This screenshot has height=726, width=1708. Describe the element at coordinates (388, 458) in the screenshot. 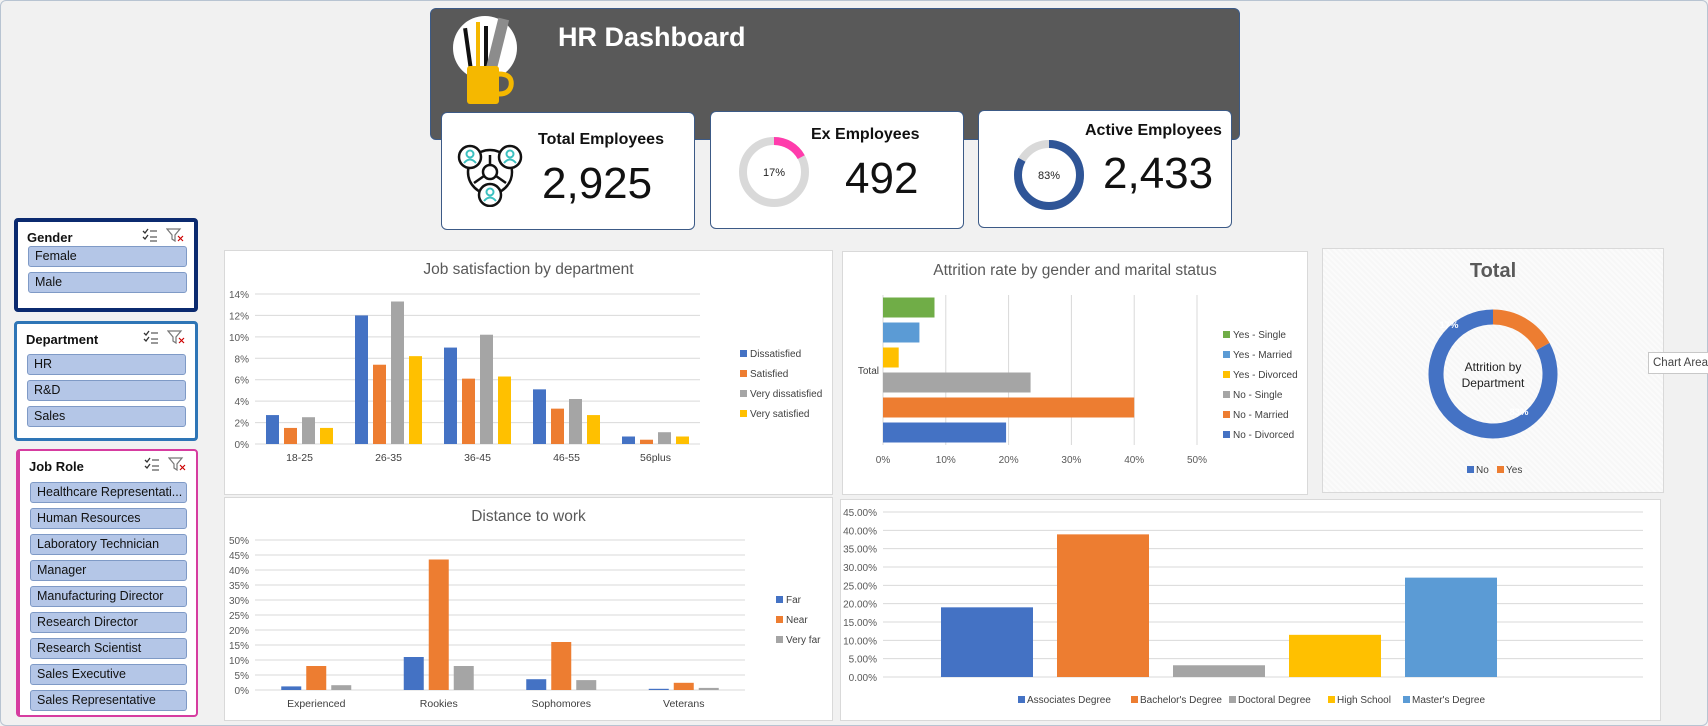

I see `x-tick-label: 26-35` at that location.